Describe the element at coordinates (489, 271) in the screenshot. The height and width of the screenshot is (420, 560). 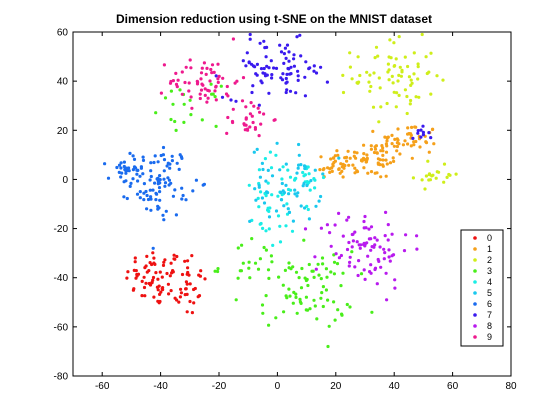
I see `legend-label-3: 3` at that location.